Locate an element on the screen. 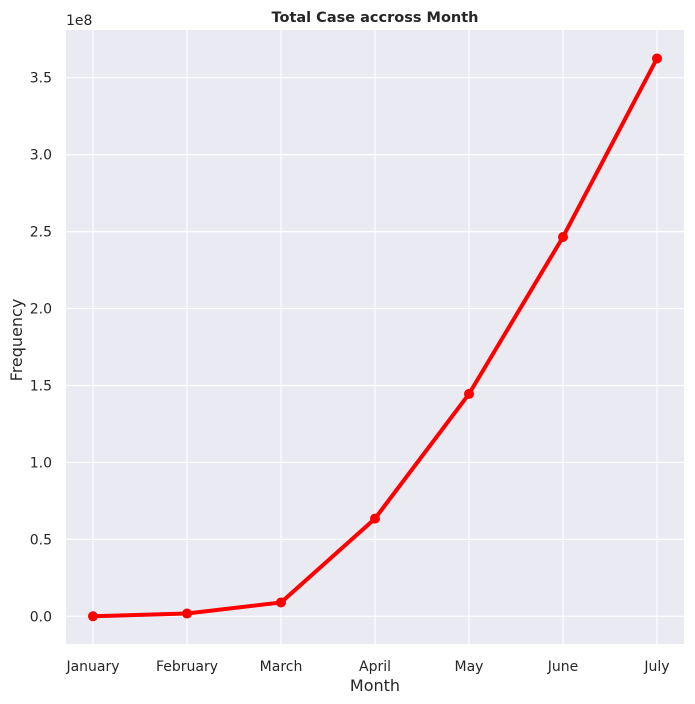 The width and height of the screenshot is (695, 704). x-axis-label: Month is located at coordinates (375, 685).